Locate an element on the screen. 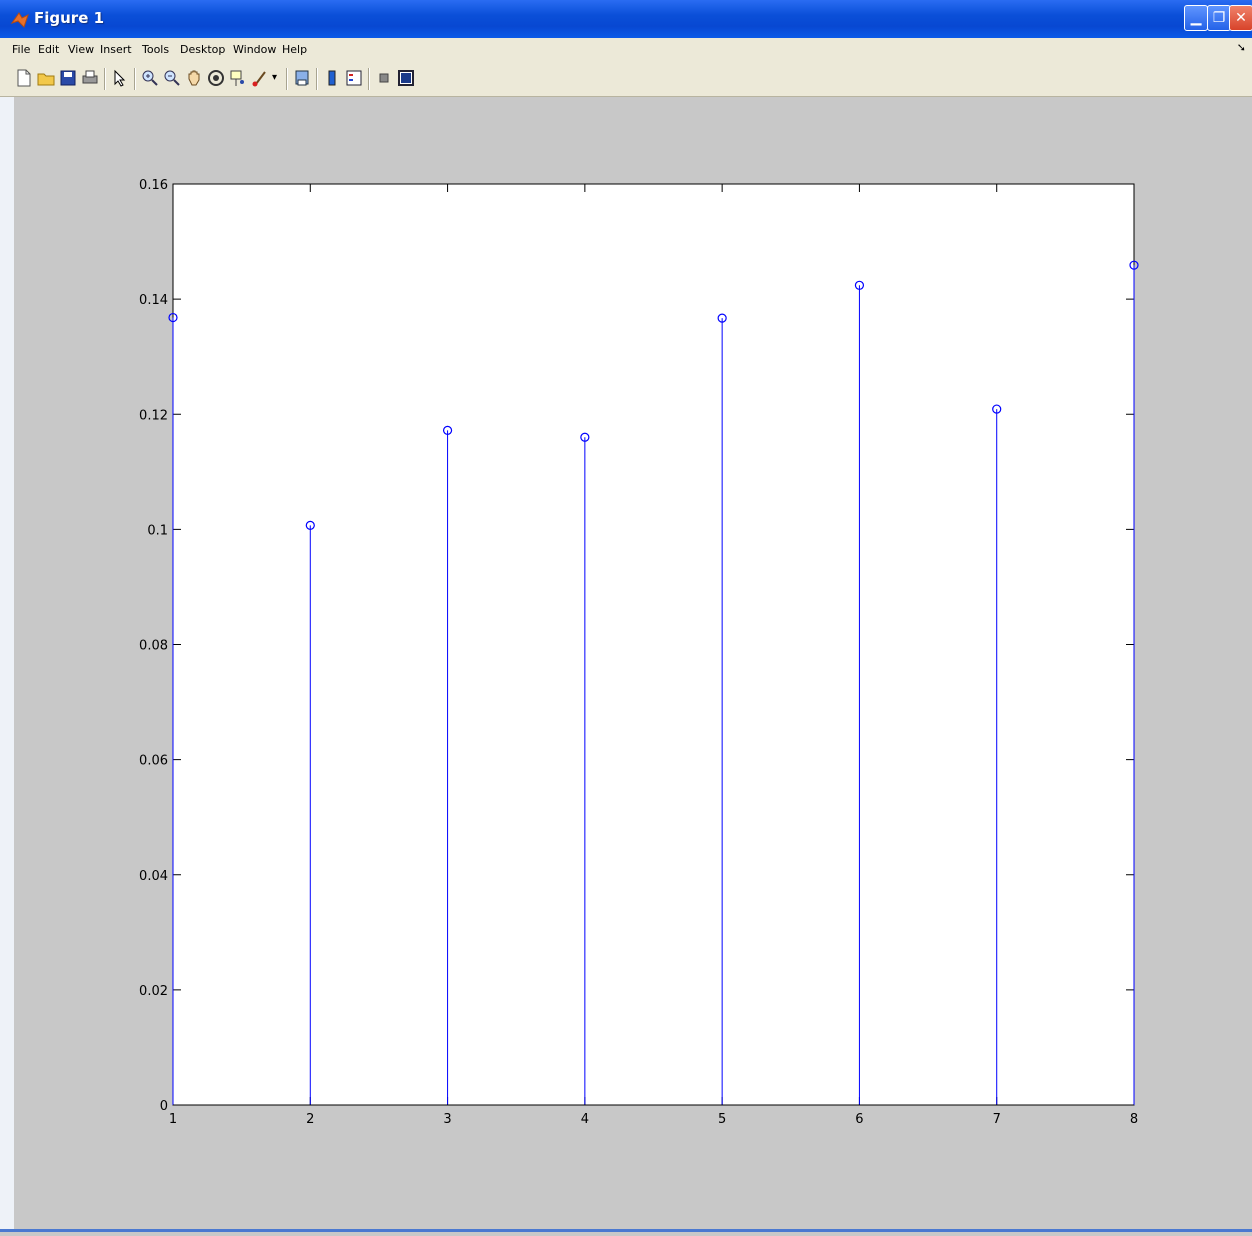 The image size is (1252, 1236). y-tick-label: 0.06 is located at coordinates (153, 761).